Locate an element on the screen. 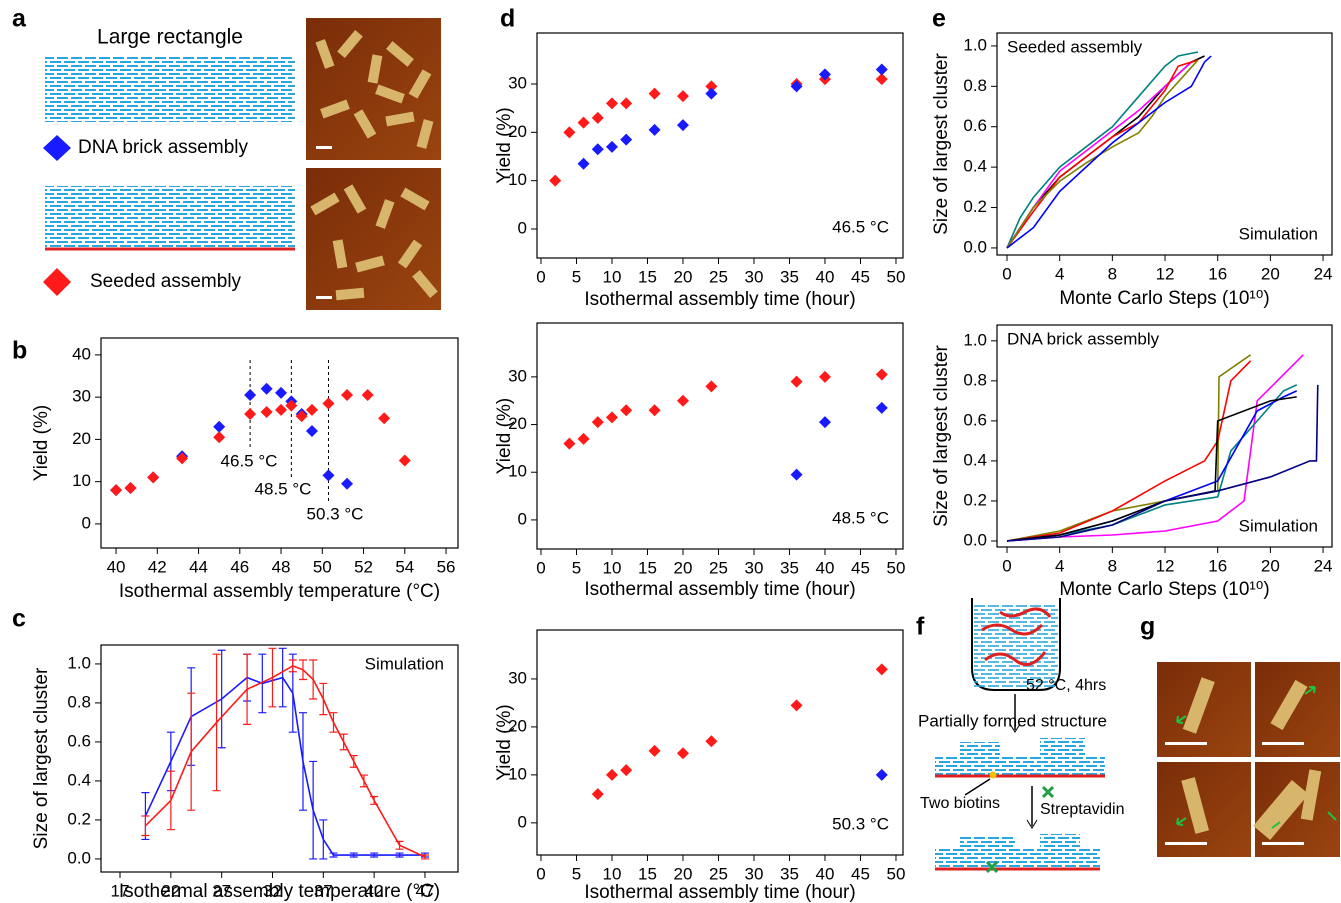  panel-label: a is located at coordinates (19, 19).